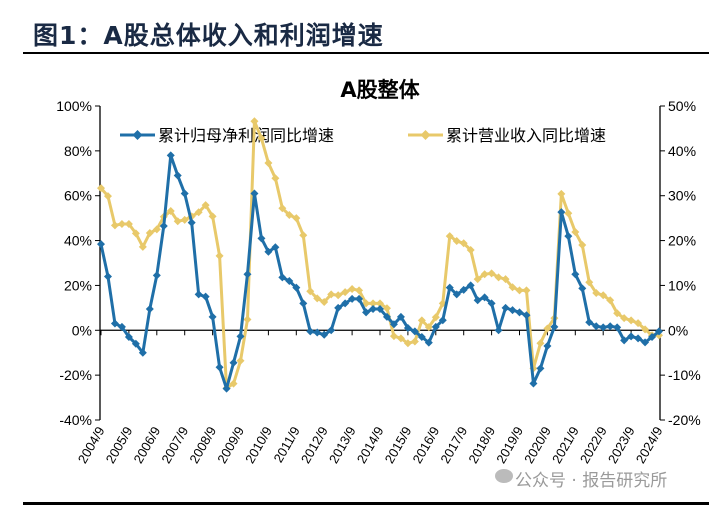  Describe the element at coordinates (91, 445) in the screenshot. I see `x-tick-label: 2004/9` at that location.